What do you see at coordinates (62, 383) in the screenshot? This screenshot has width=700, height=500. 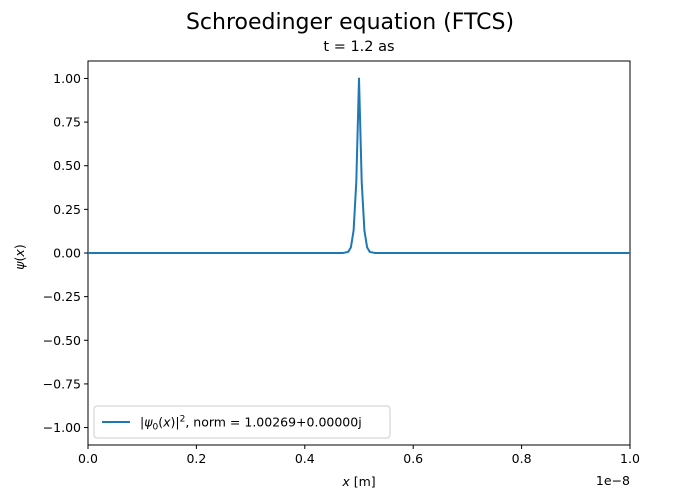 I see `y-tick-label: −0.75` at bounding box center [62, 383].